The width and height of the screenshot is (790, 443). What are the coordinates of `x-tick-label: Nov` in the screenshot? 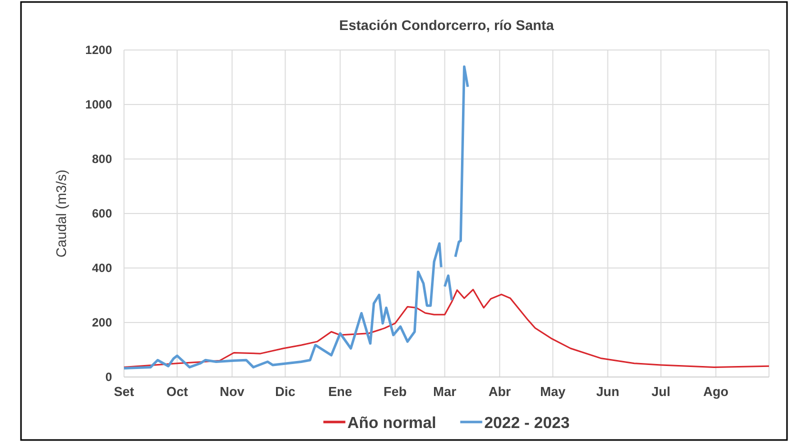 It's located at (233, 392).